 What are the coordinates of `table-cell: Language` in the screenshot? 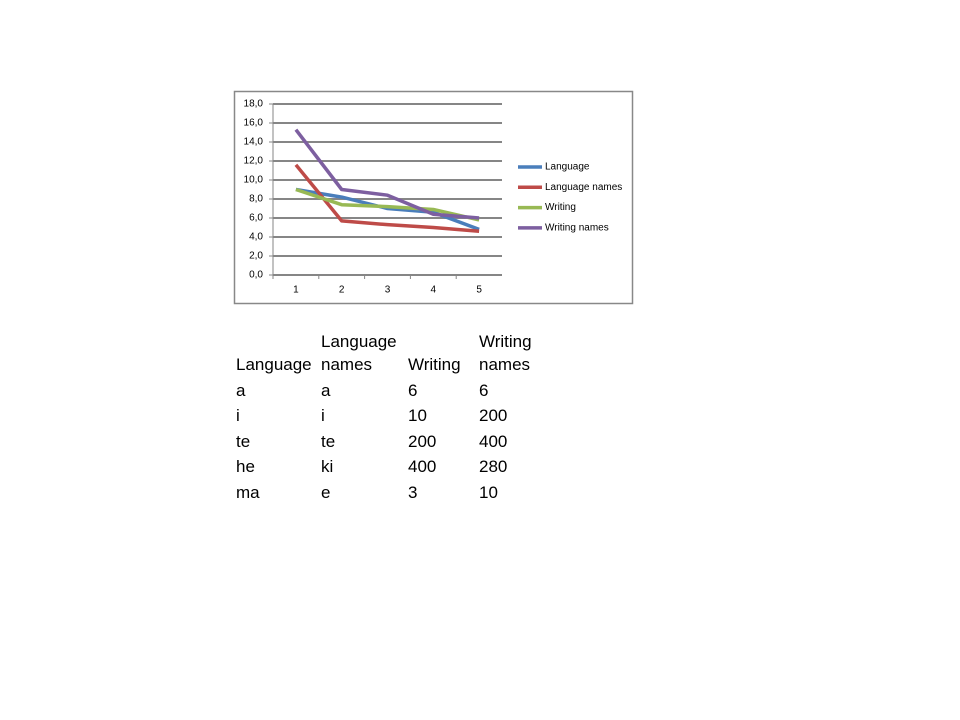 It's located at (274, 364).